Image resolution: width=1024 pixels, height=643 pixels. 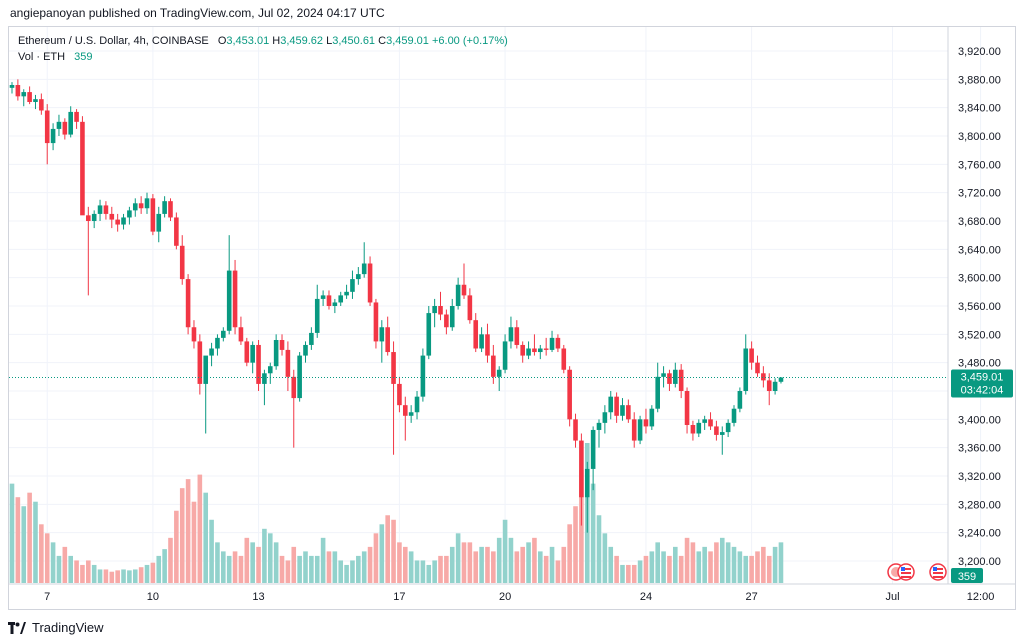 I want to click on price-tick-label: 3,560.00, so click(x=979, y=307).